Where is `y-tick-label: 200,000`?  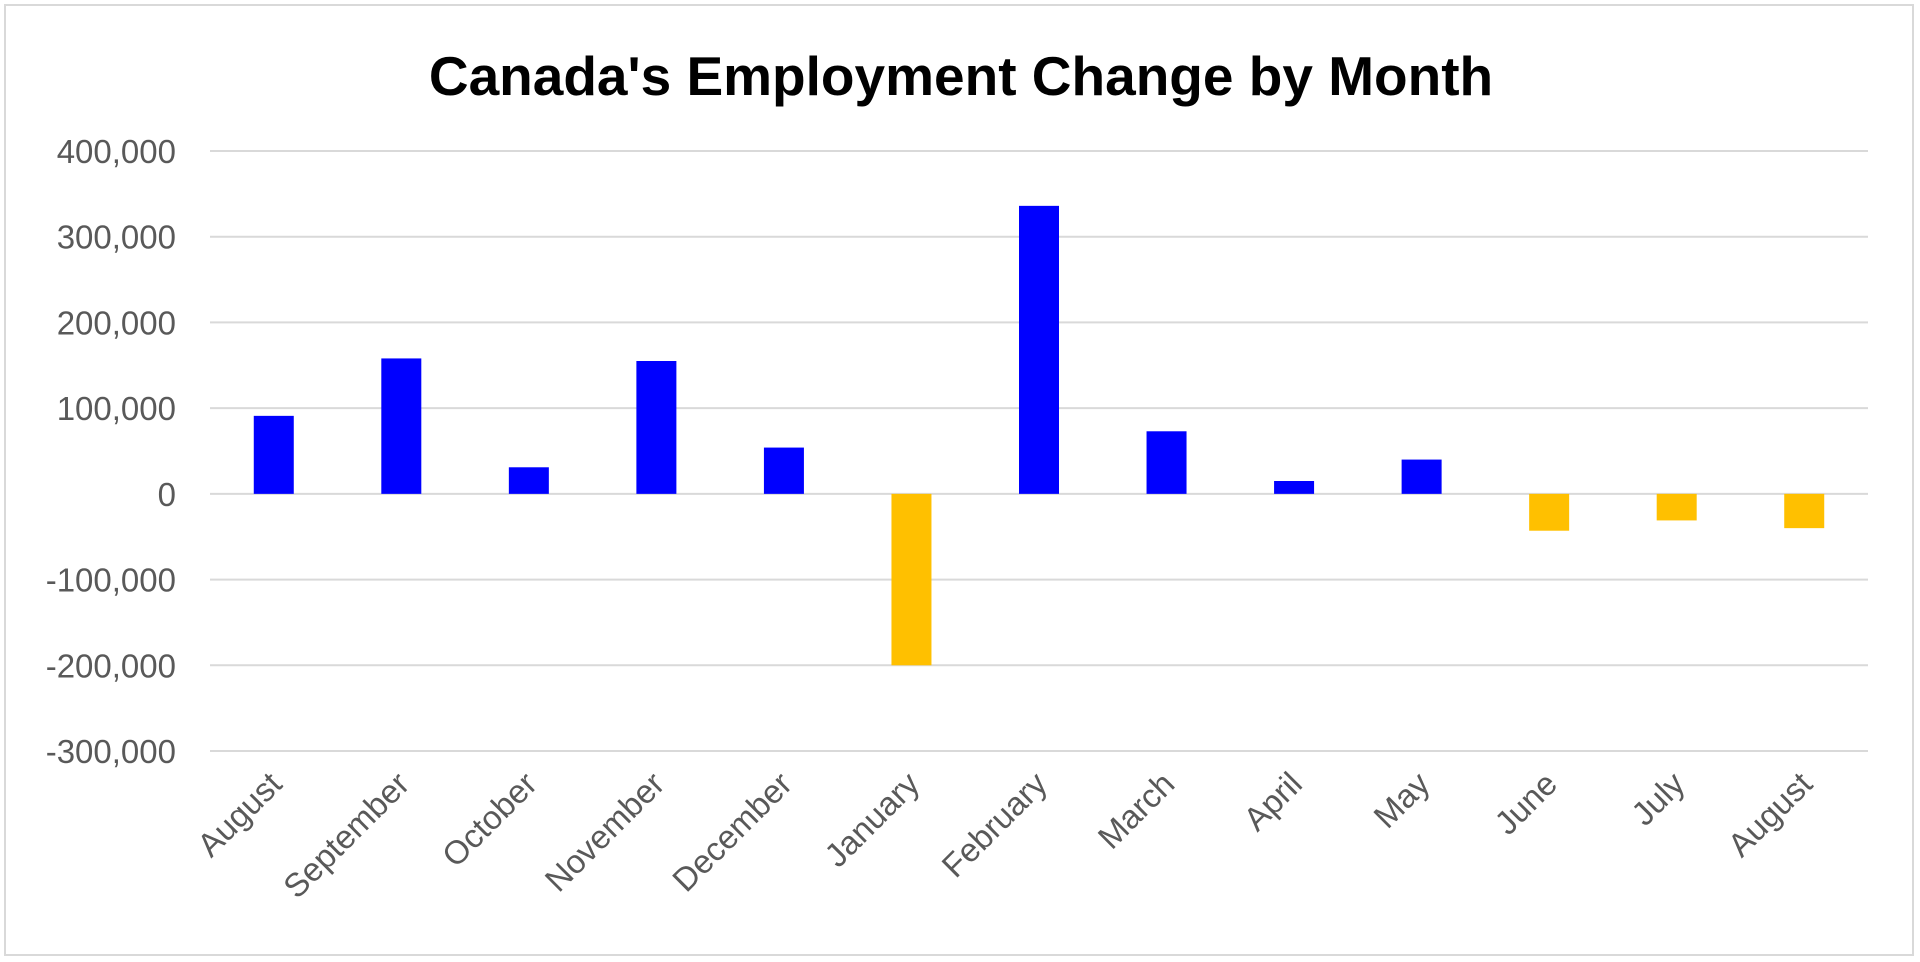
y-tick-label: 200,000 is located at coordinates (116, 322).